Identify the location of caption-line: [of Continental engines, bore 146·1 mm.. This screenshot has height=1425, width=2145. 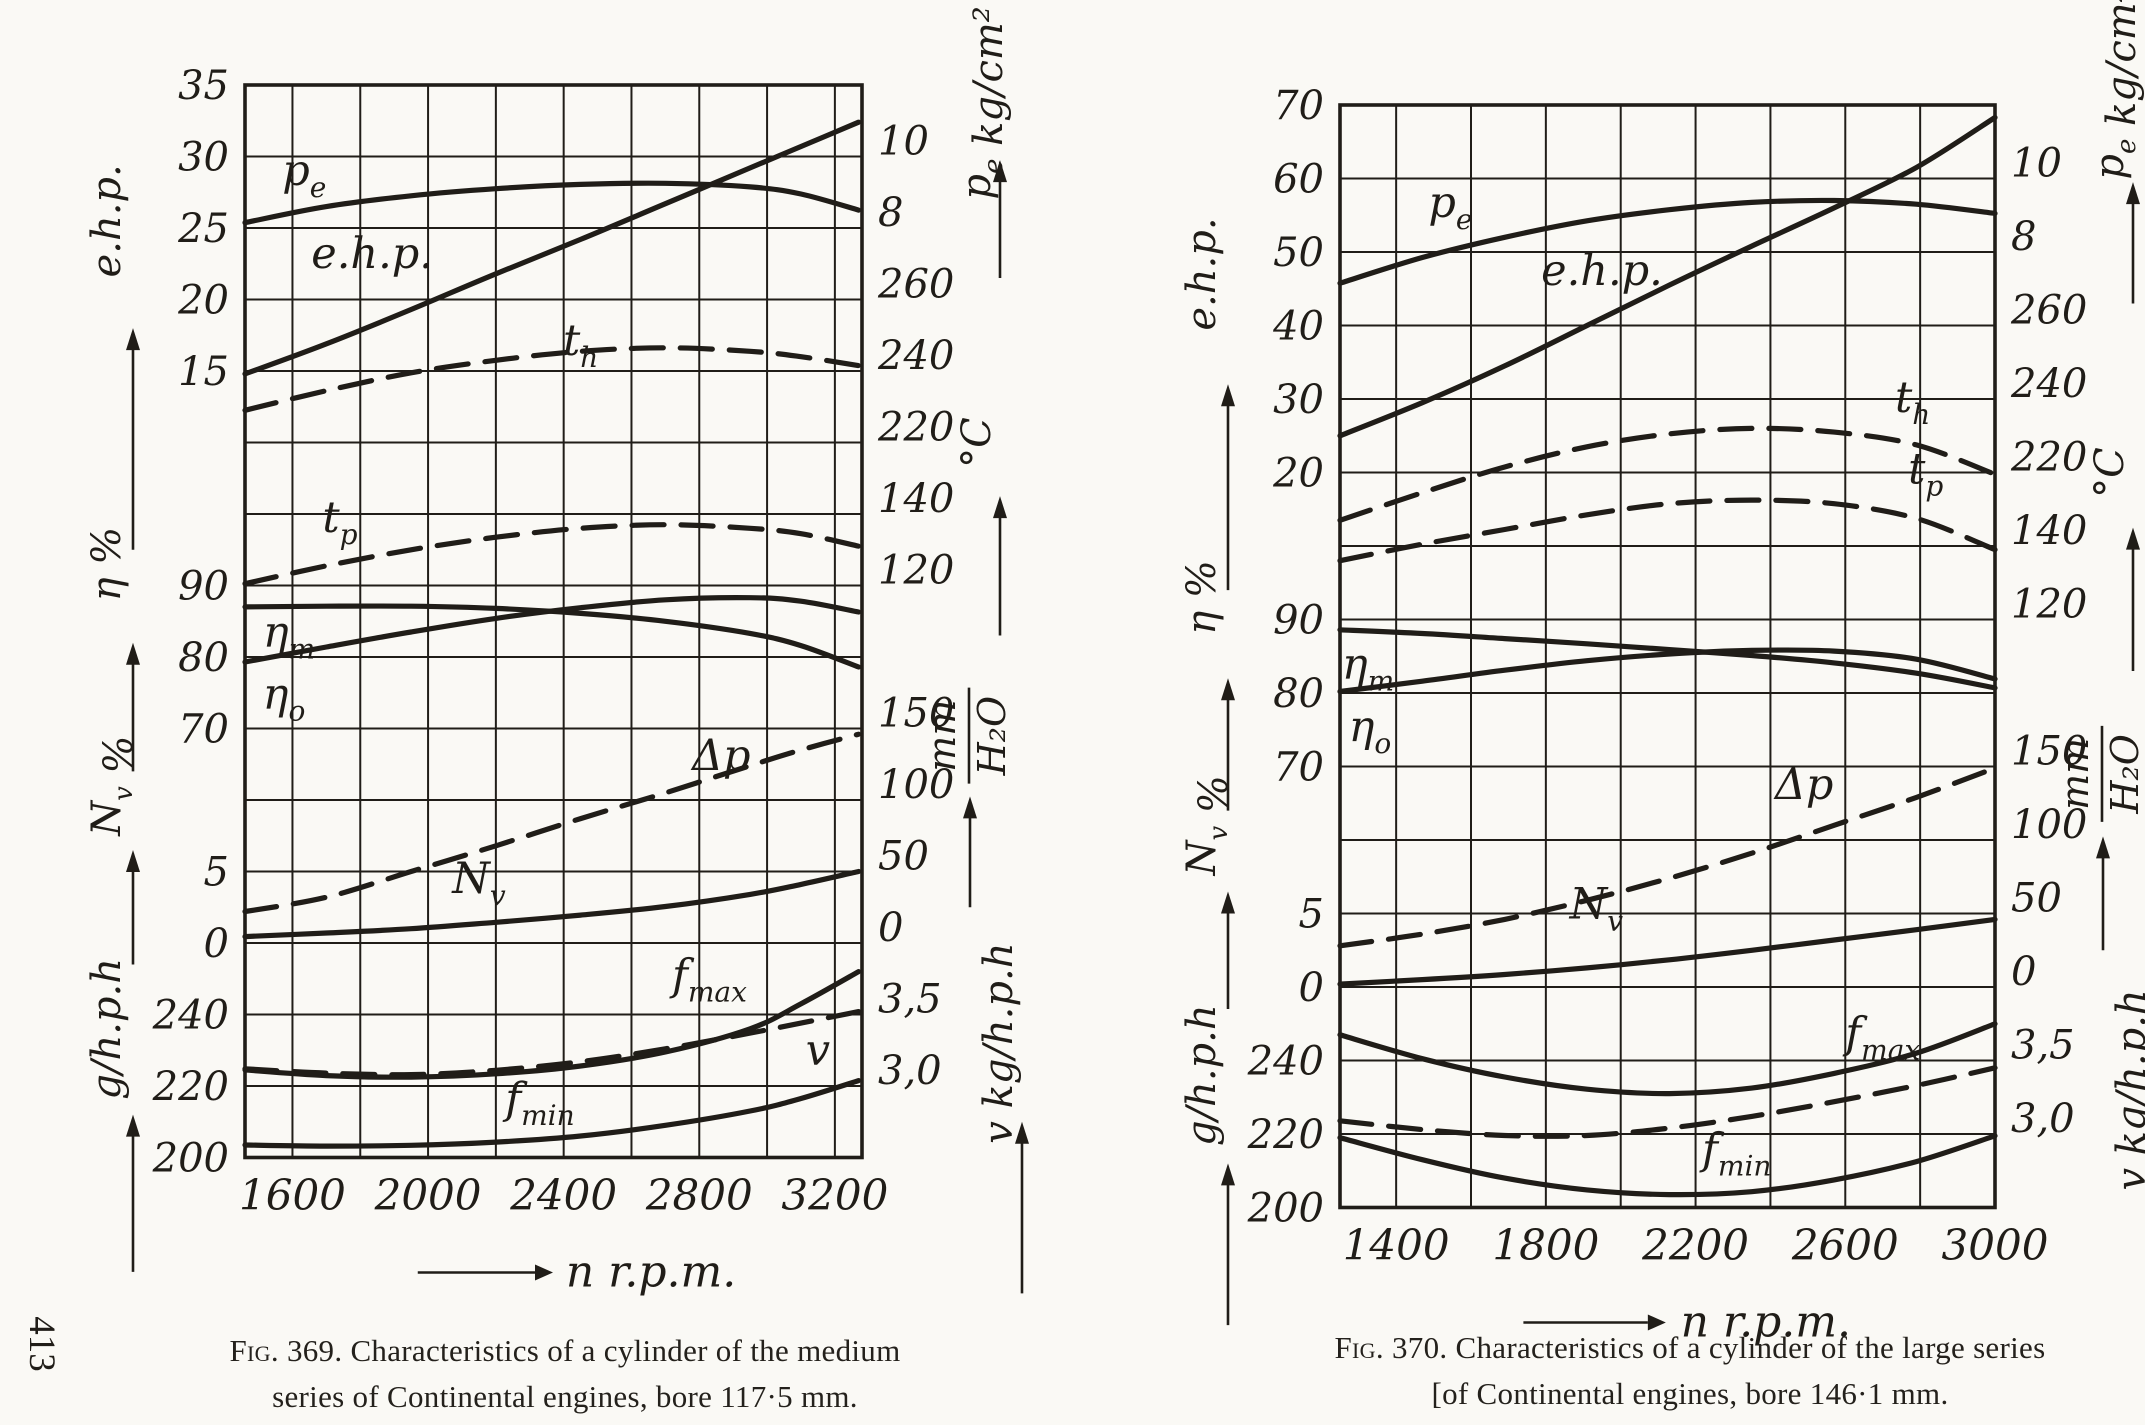
(1690, 1393).